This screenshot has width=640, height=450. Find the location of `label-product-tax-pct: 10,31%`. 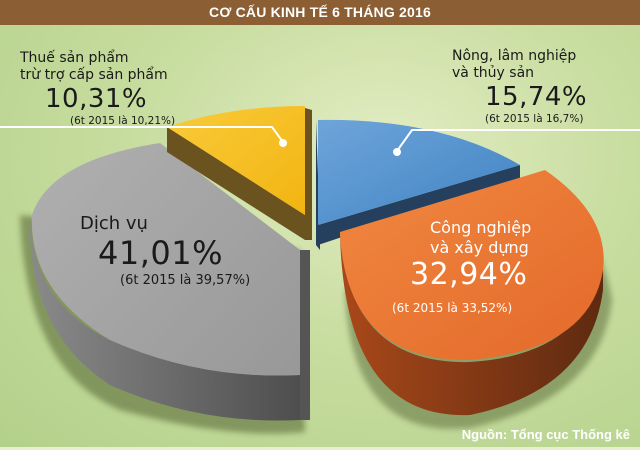

label-product-tax-pct: 10,31% is located at coordinates (96, 99).